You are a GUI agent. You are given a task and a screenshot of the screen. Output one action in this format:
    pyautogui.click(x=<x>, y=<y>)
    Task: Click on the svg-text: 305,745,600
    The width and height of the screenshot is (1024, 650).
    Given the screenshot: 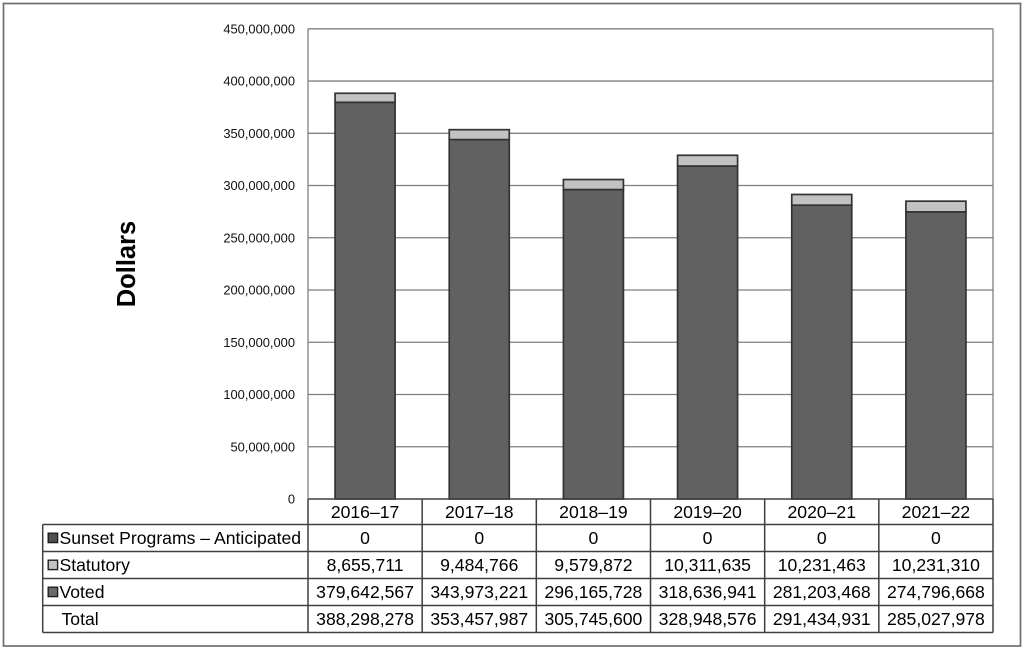 What is the action you would take?
    pyautogui.click(x=593, y=619)
    